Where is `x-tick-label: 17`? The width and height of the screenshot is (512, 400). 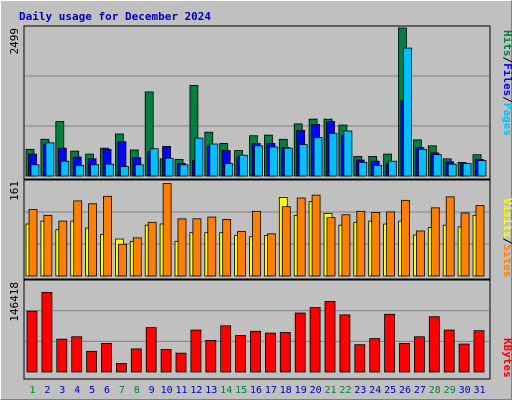 x-tick-label: 17 is located at coordinates (271, 390).